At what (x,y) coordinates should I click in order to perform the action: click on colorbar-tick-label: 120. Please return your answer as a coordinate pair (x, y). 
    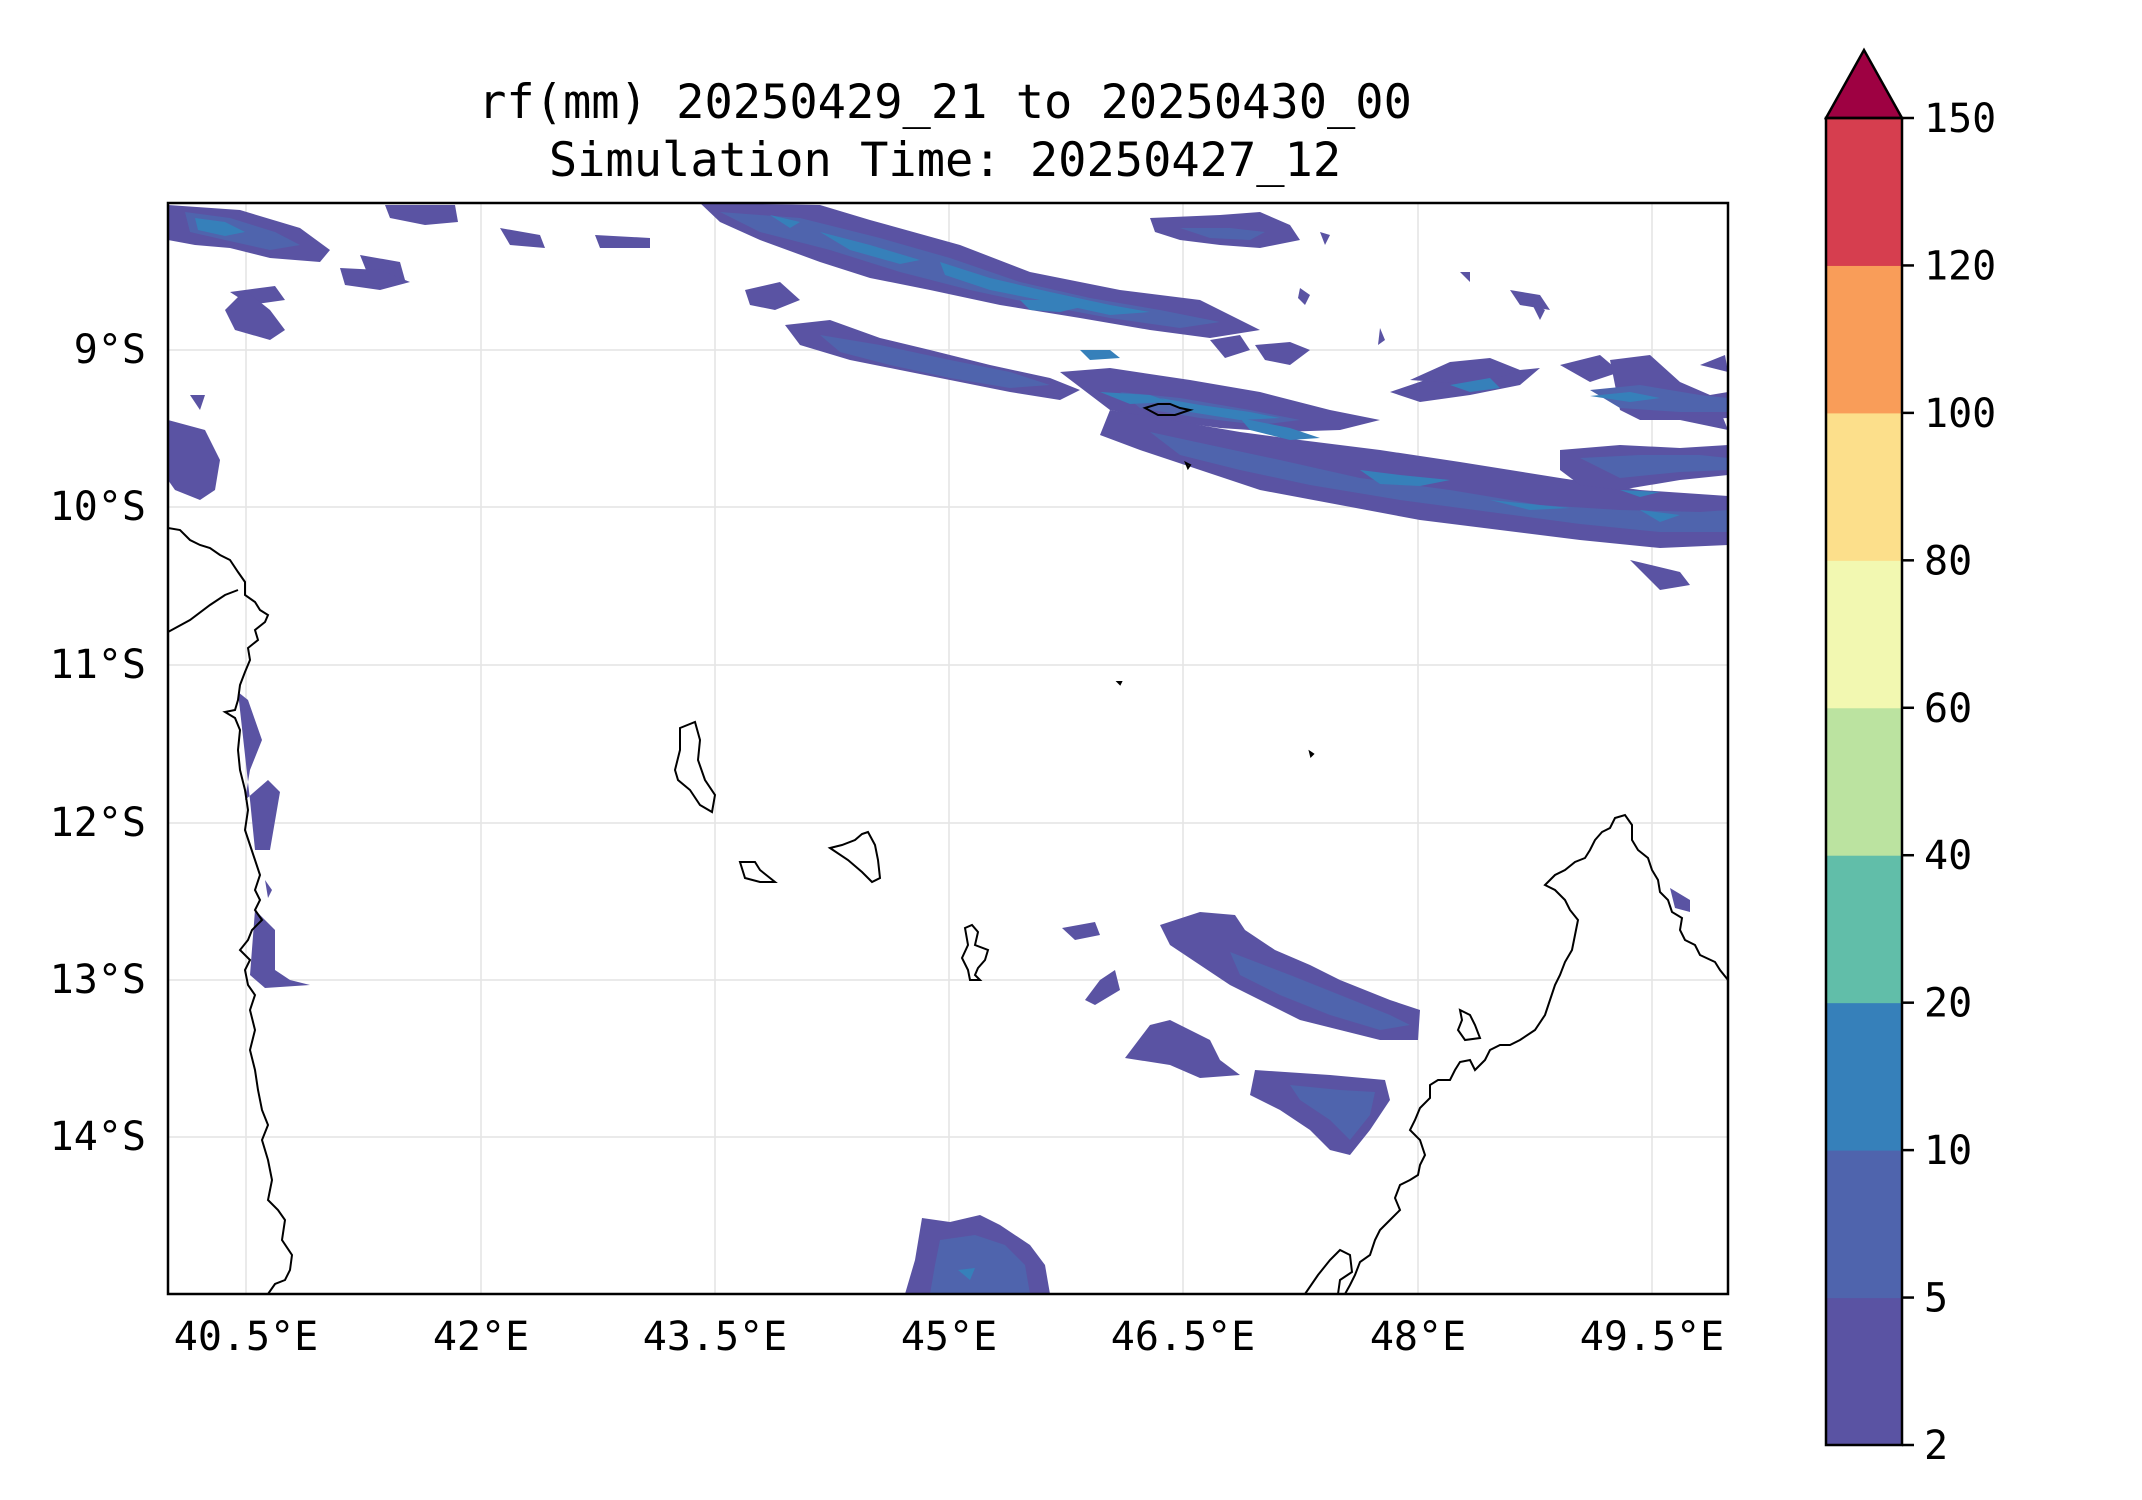
    Looking at the image, I should click on (1960, 266).